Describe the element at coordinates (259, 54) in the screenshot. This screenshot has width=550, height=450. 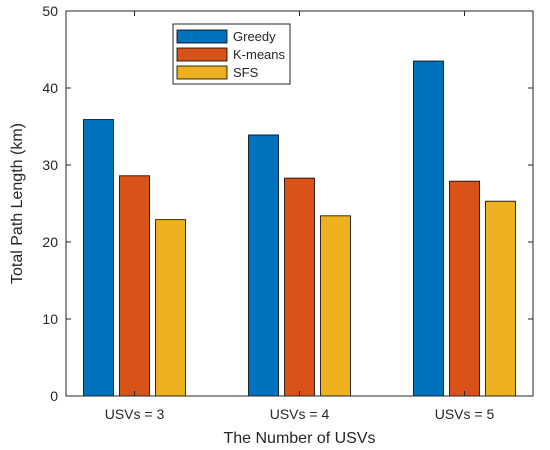
I see `legend-label: K-means` at that location.